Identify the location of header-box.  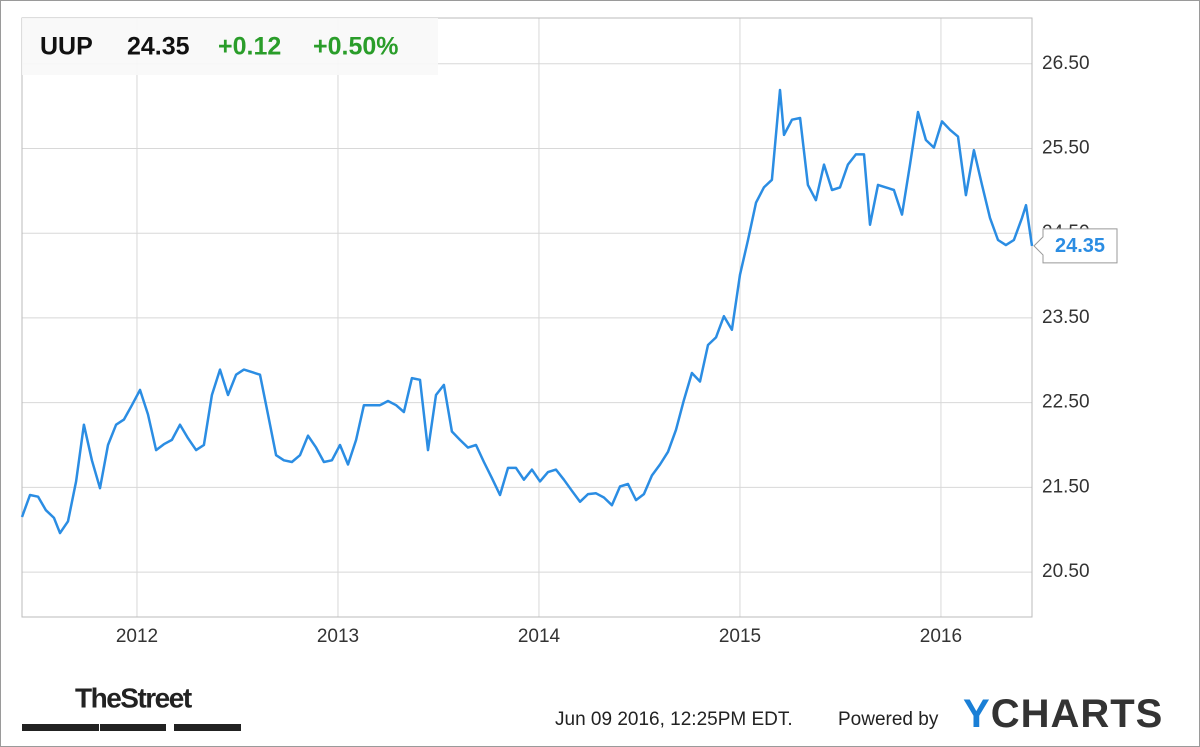
(230, 46).